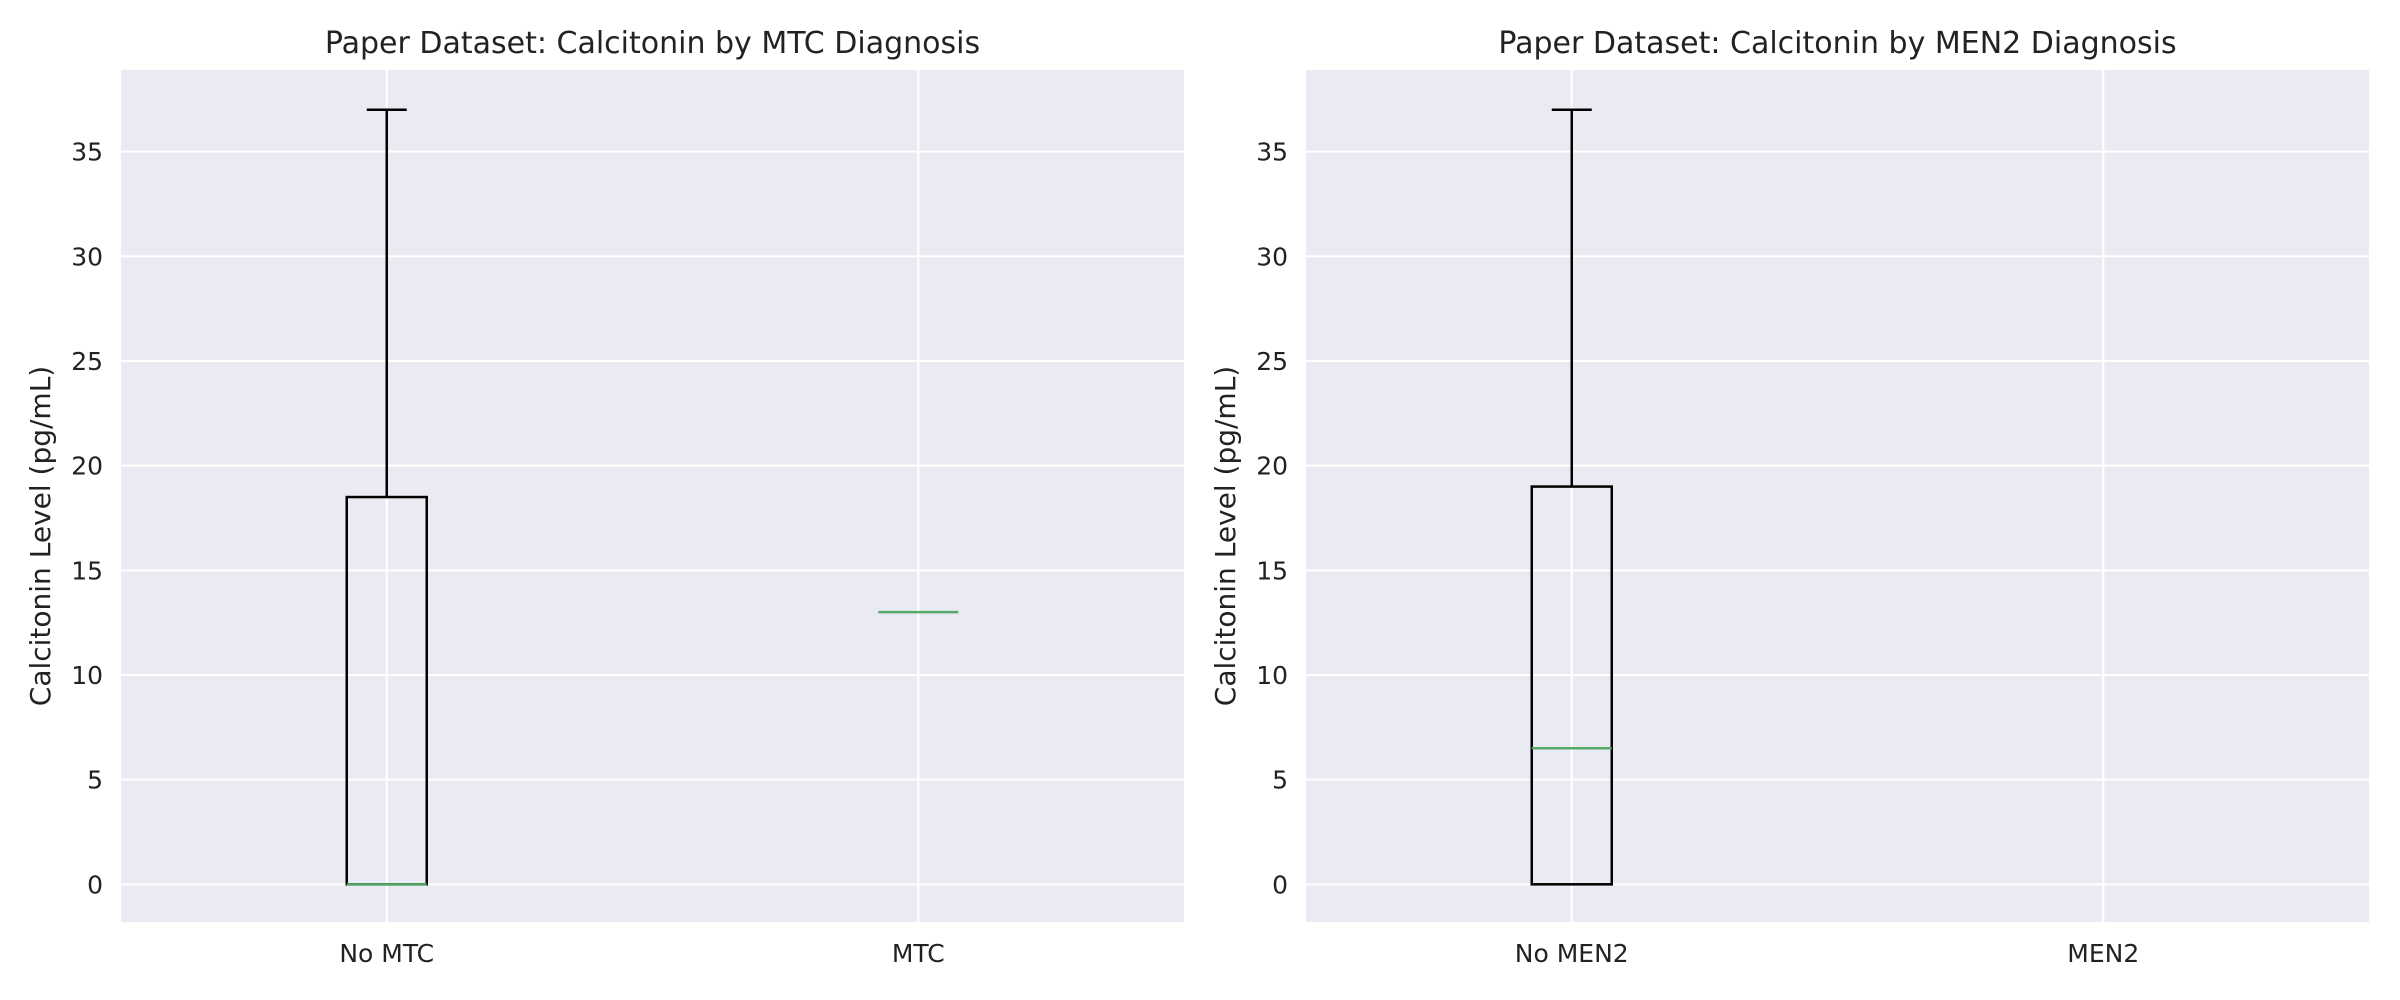 This screenshot has height=1000, width=2400. Describe the element at coordinates (918, 953) in the screenshot. I see `x-tick-label: MTC` at that location.